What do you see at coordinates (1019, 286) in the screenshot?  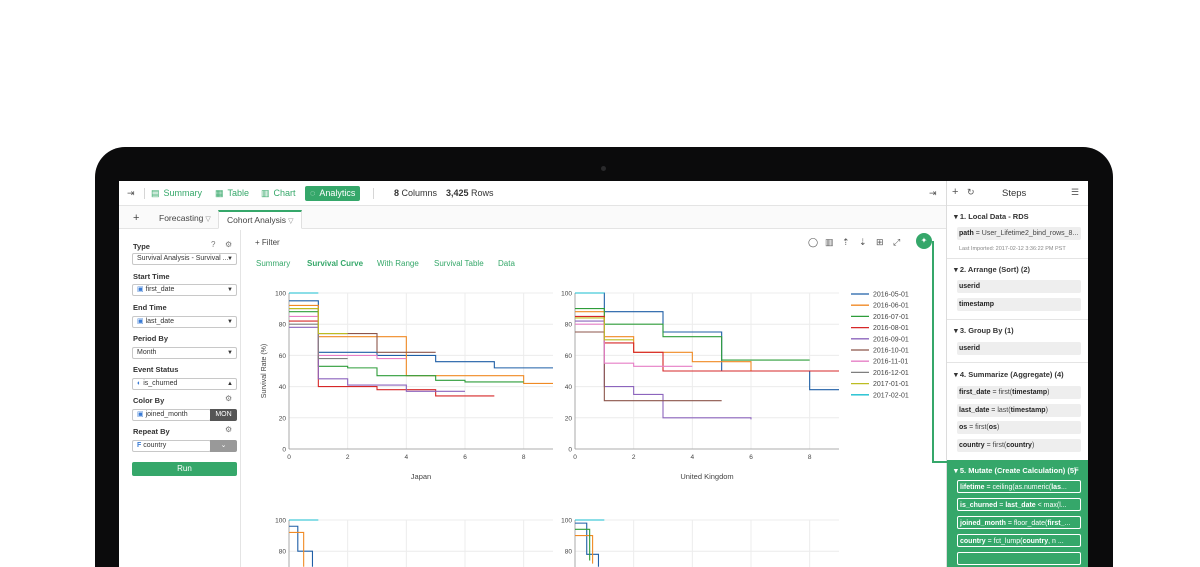 I see `step-2-line-1: userid` at bounding box center [1019, 286].